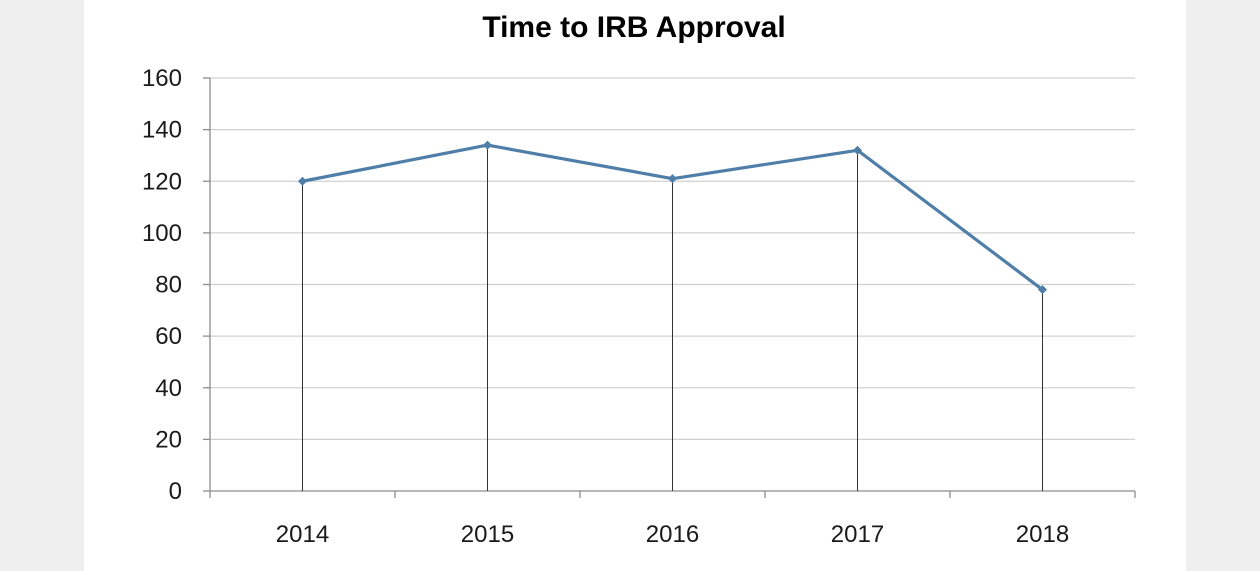  I want to click on x-axis-ticks: 2014 2015 2016 2017 2018, so click(672, 534).